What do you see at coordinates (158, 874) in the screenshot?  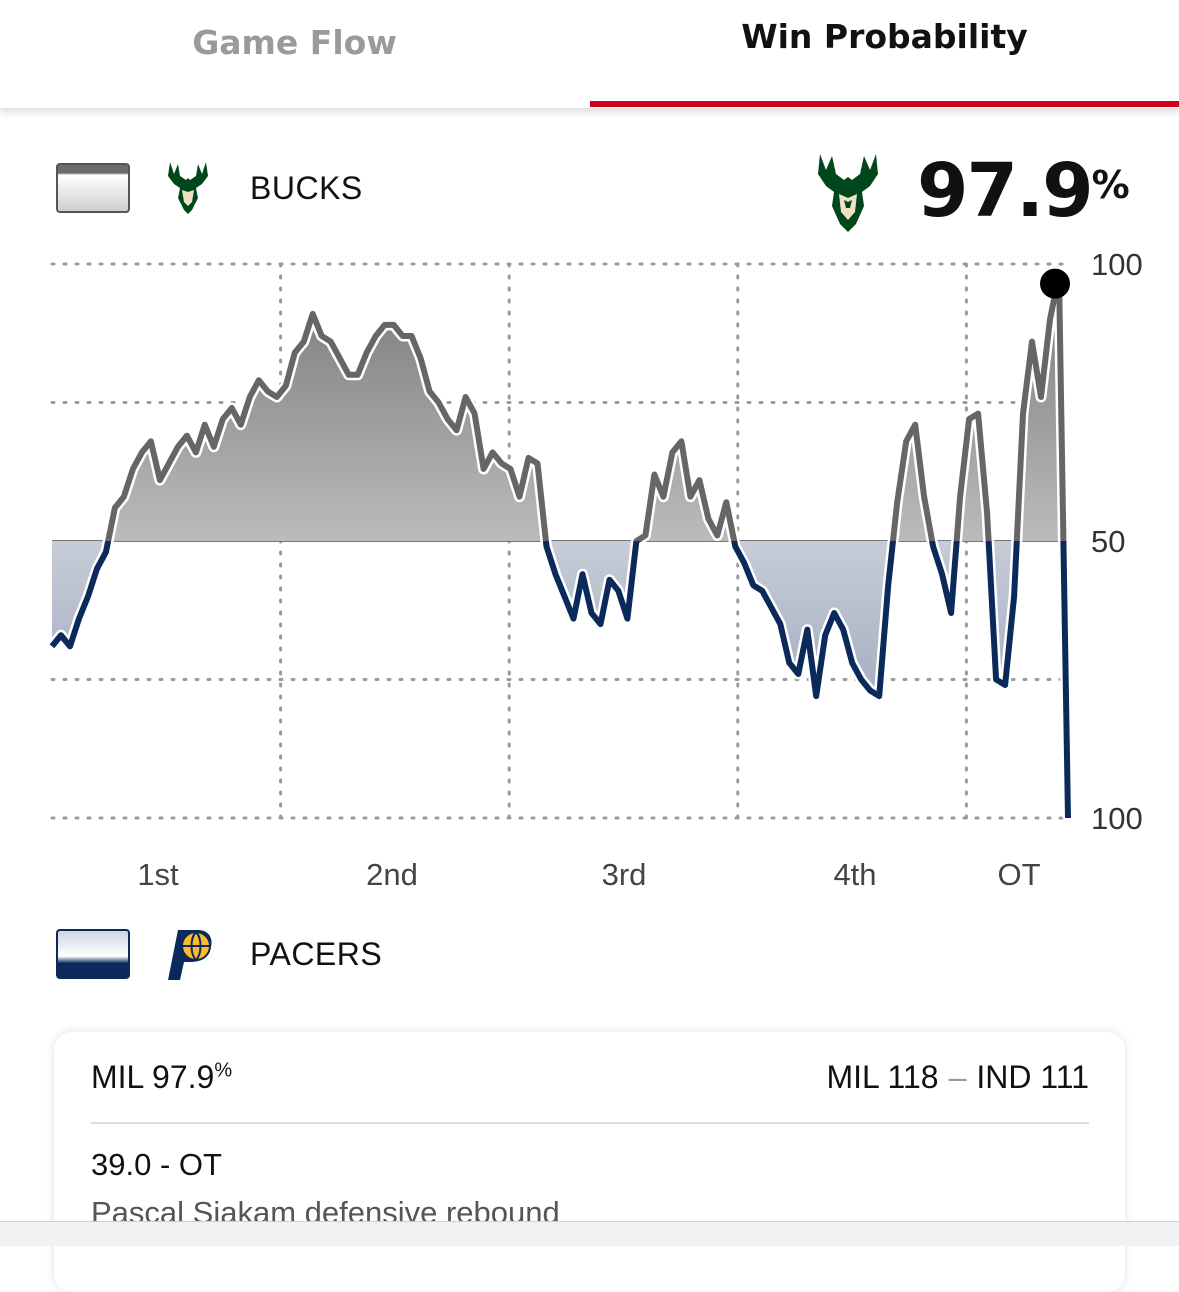 I see `quarter-label-1st: 1st` at bounding box center [158, 874].